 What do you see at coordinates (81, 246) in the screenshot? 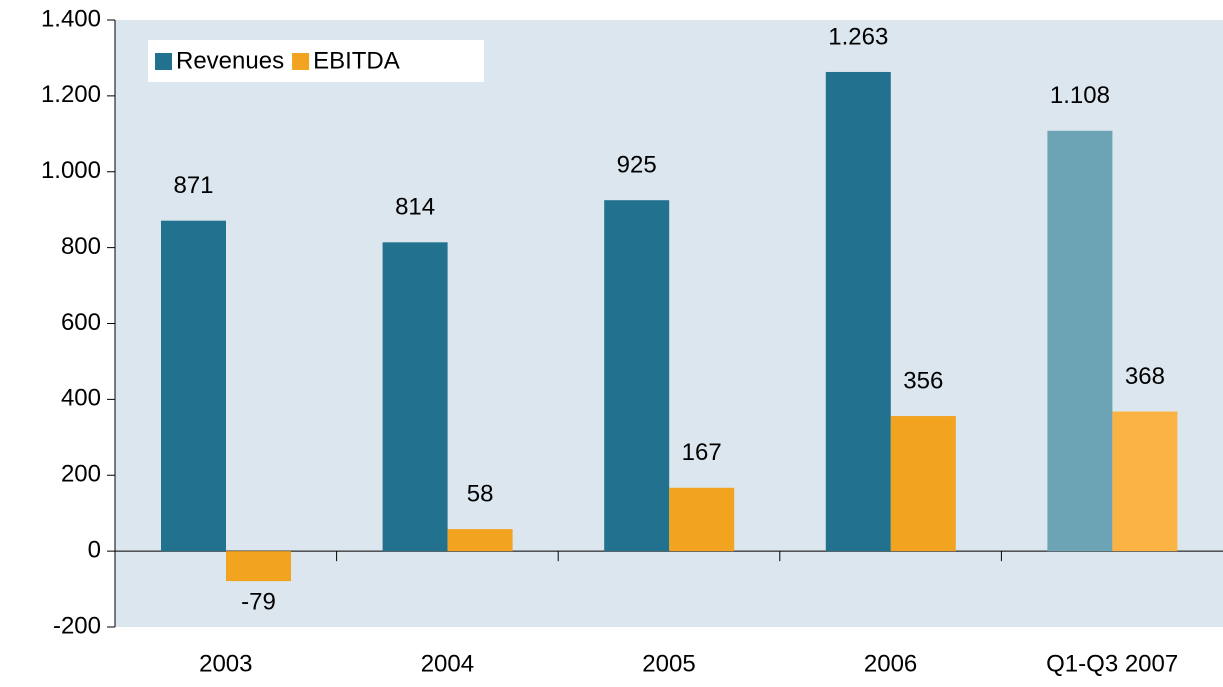
I see `y-tick-label: 800` at bounding box center [81, 246].